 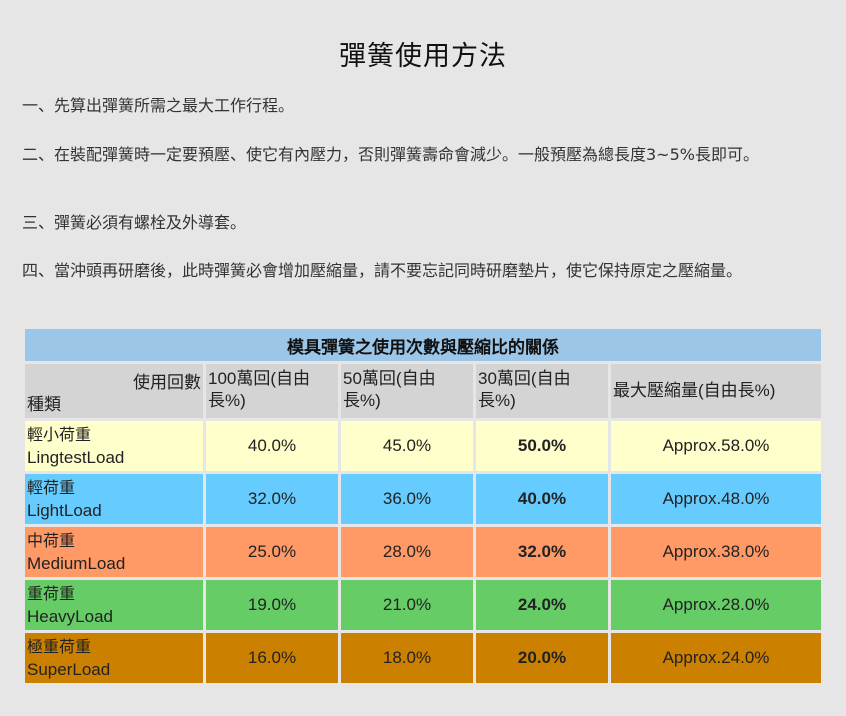 I want to click on type-label: 種類, so click(x=44, y=404).